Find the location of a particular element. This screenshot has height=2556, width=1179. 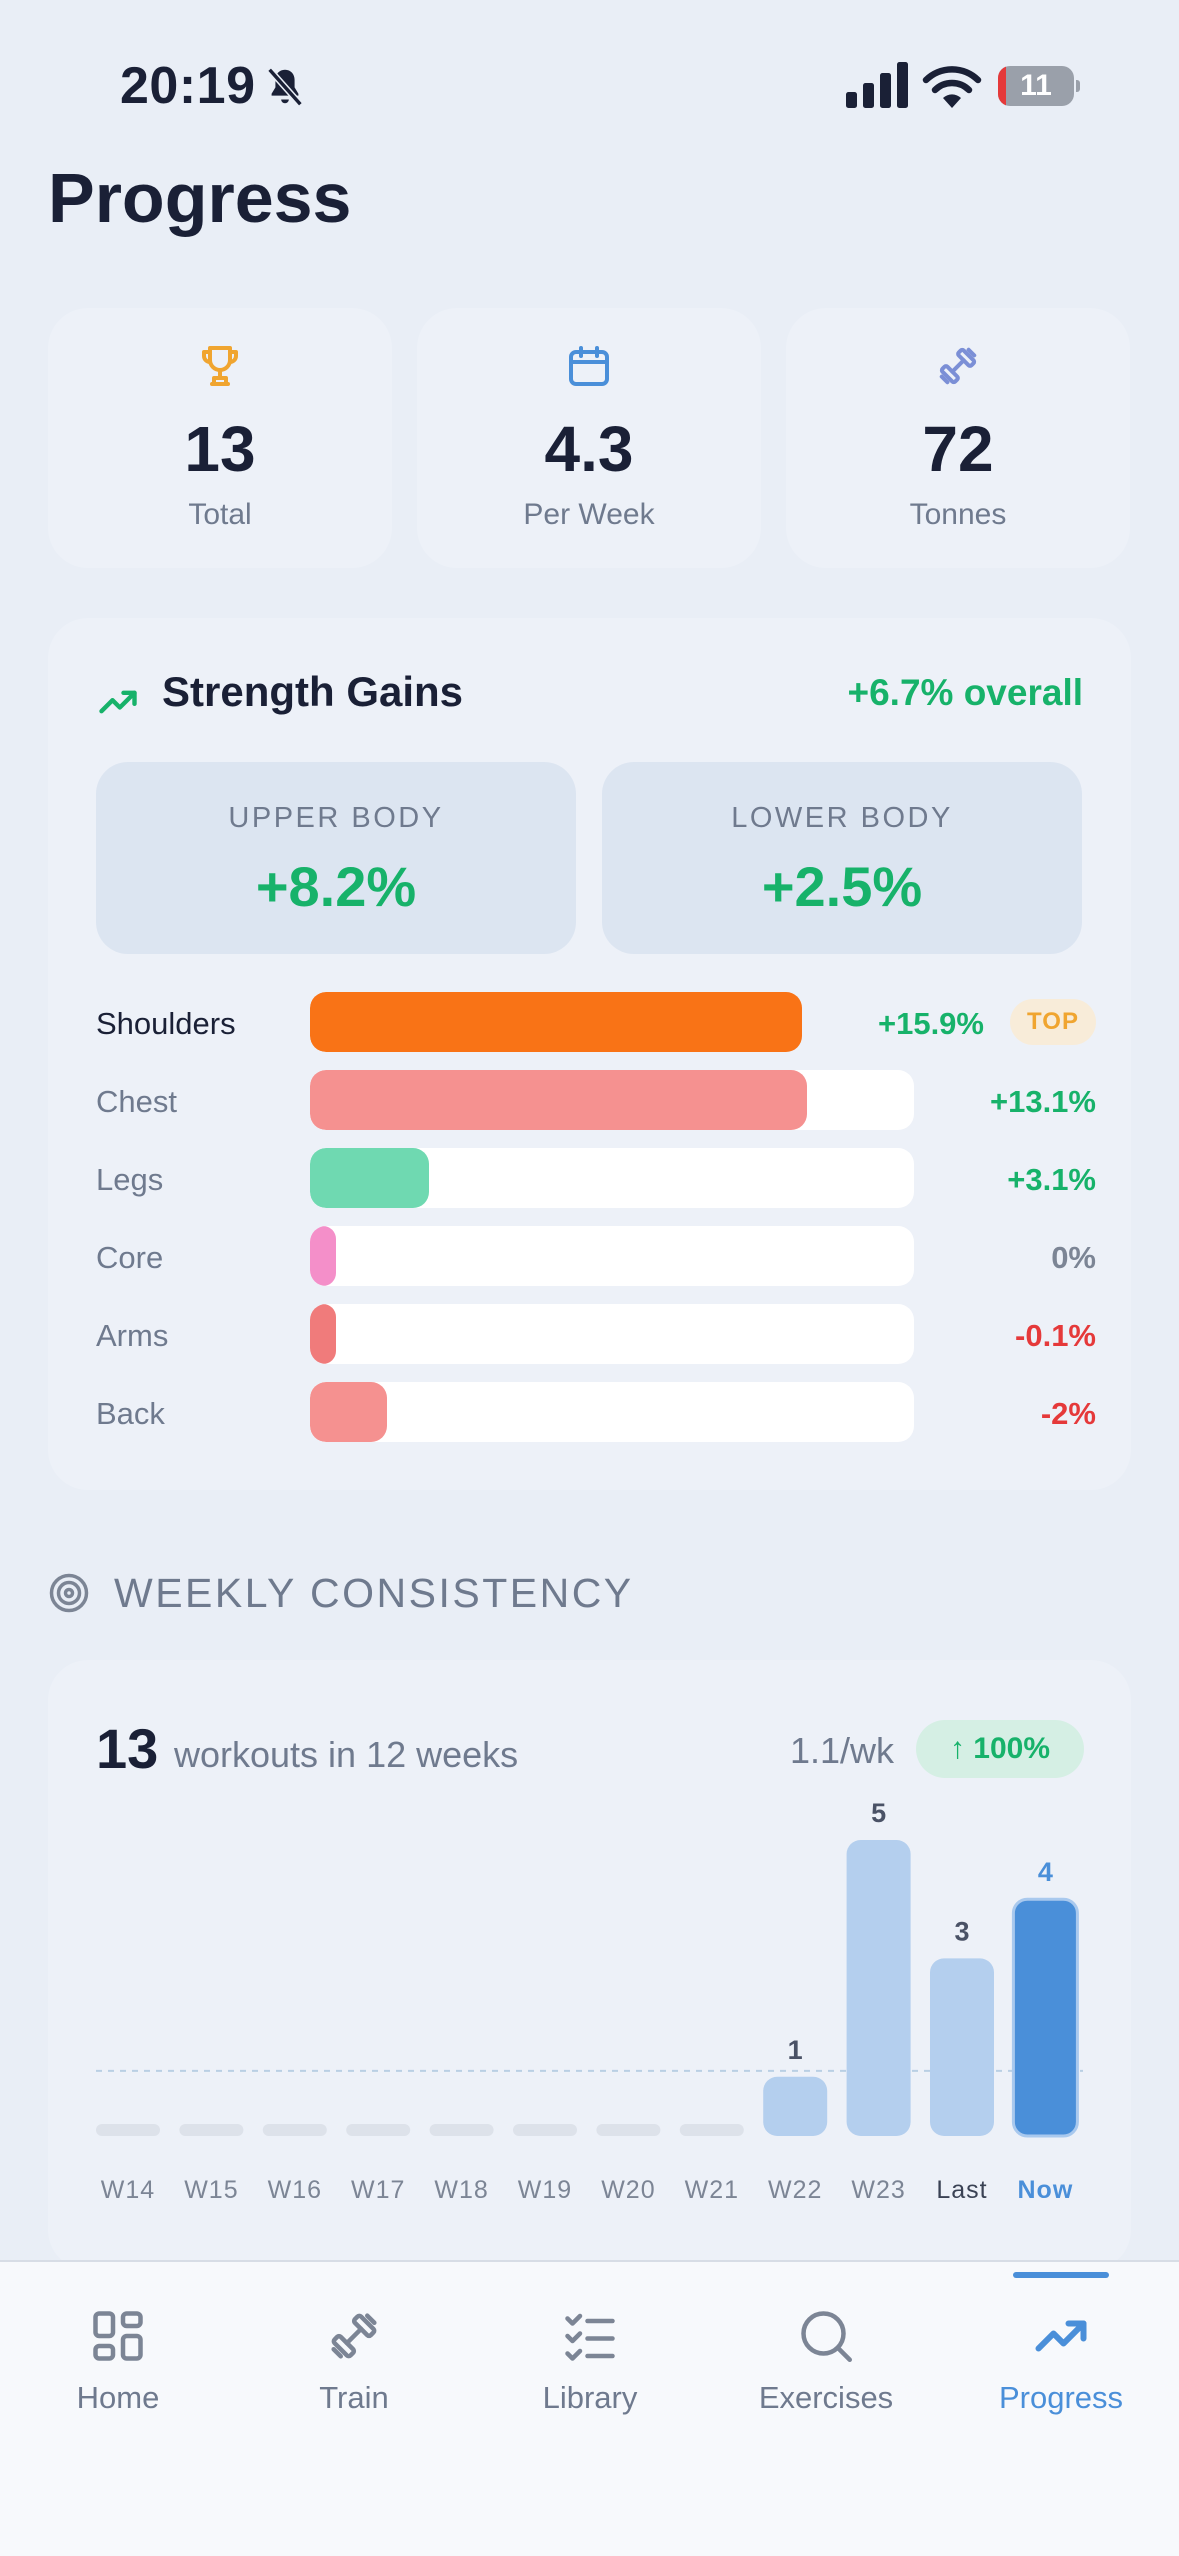

lower-body-value: +2.5% is located at coordinates (842, 886).